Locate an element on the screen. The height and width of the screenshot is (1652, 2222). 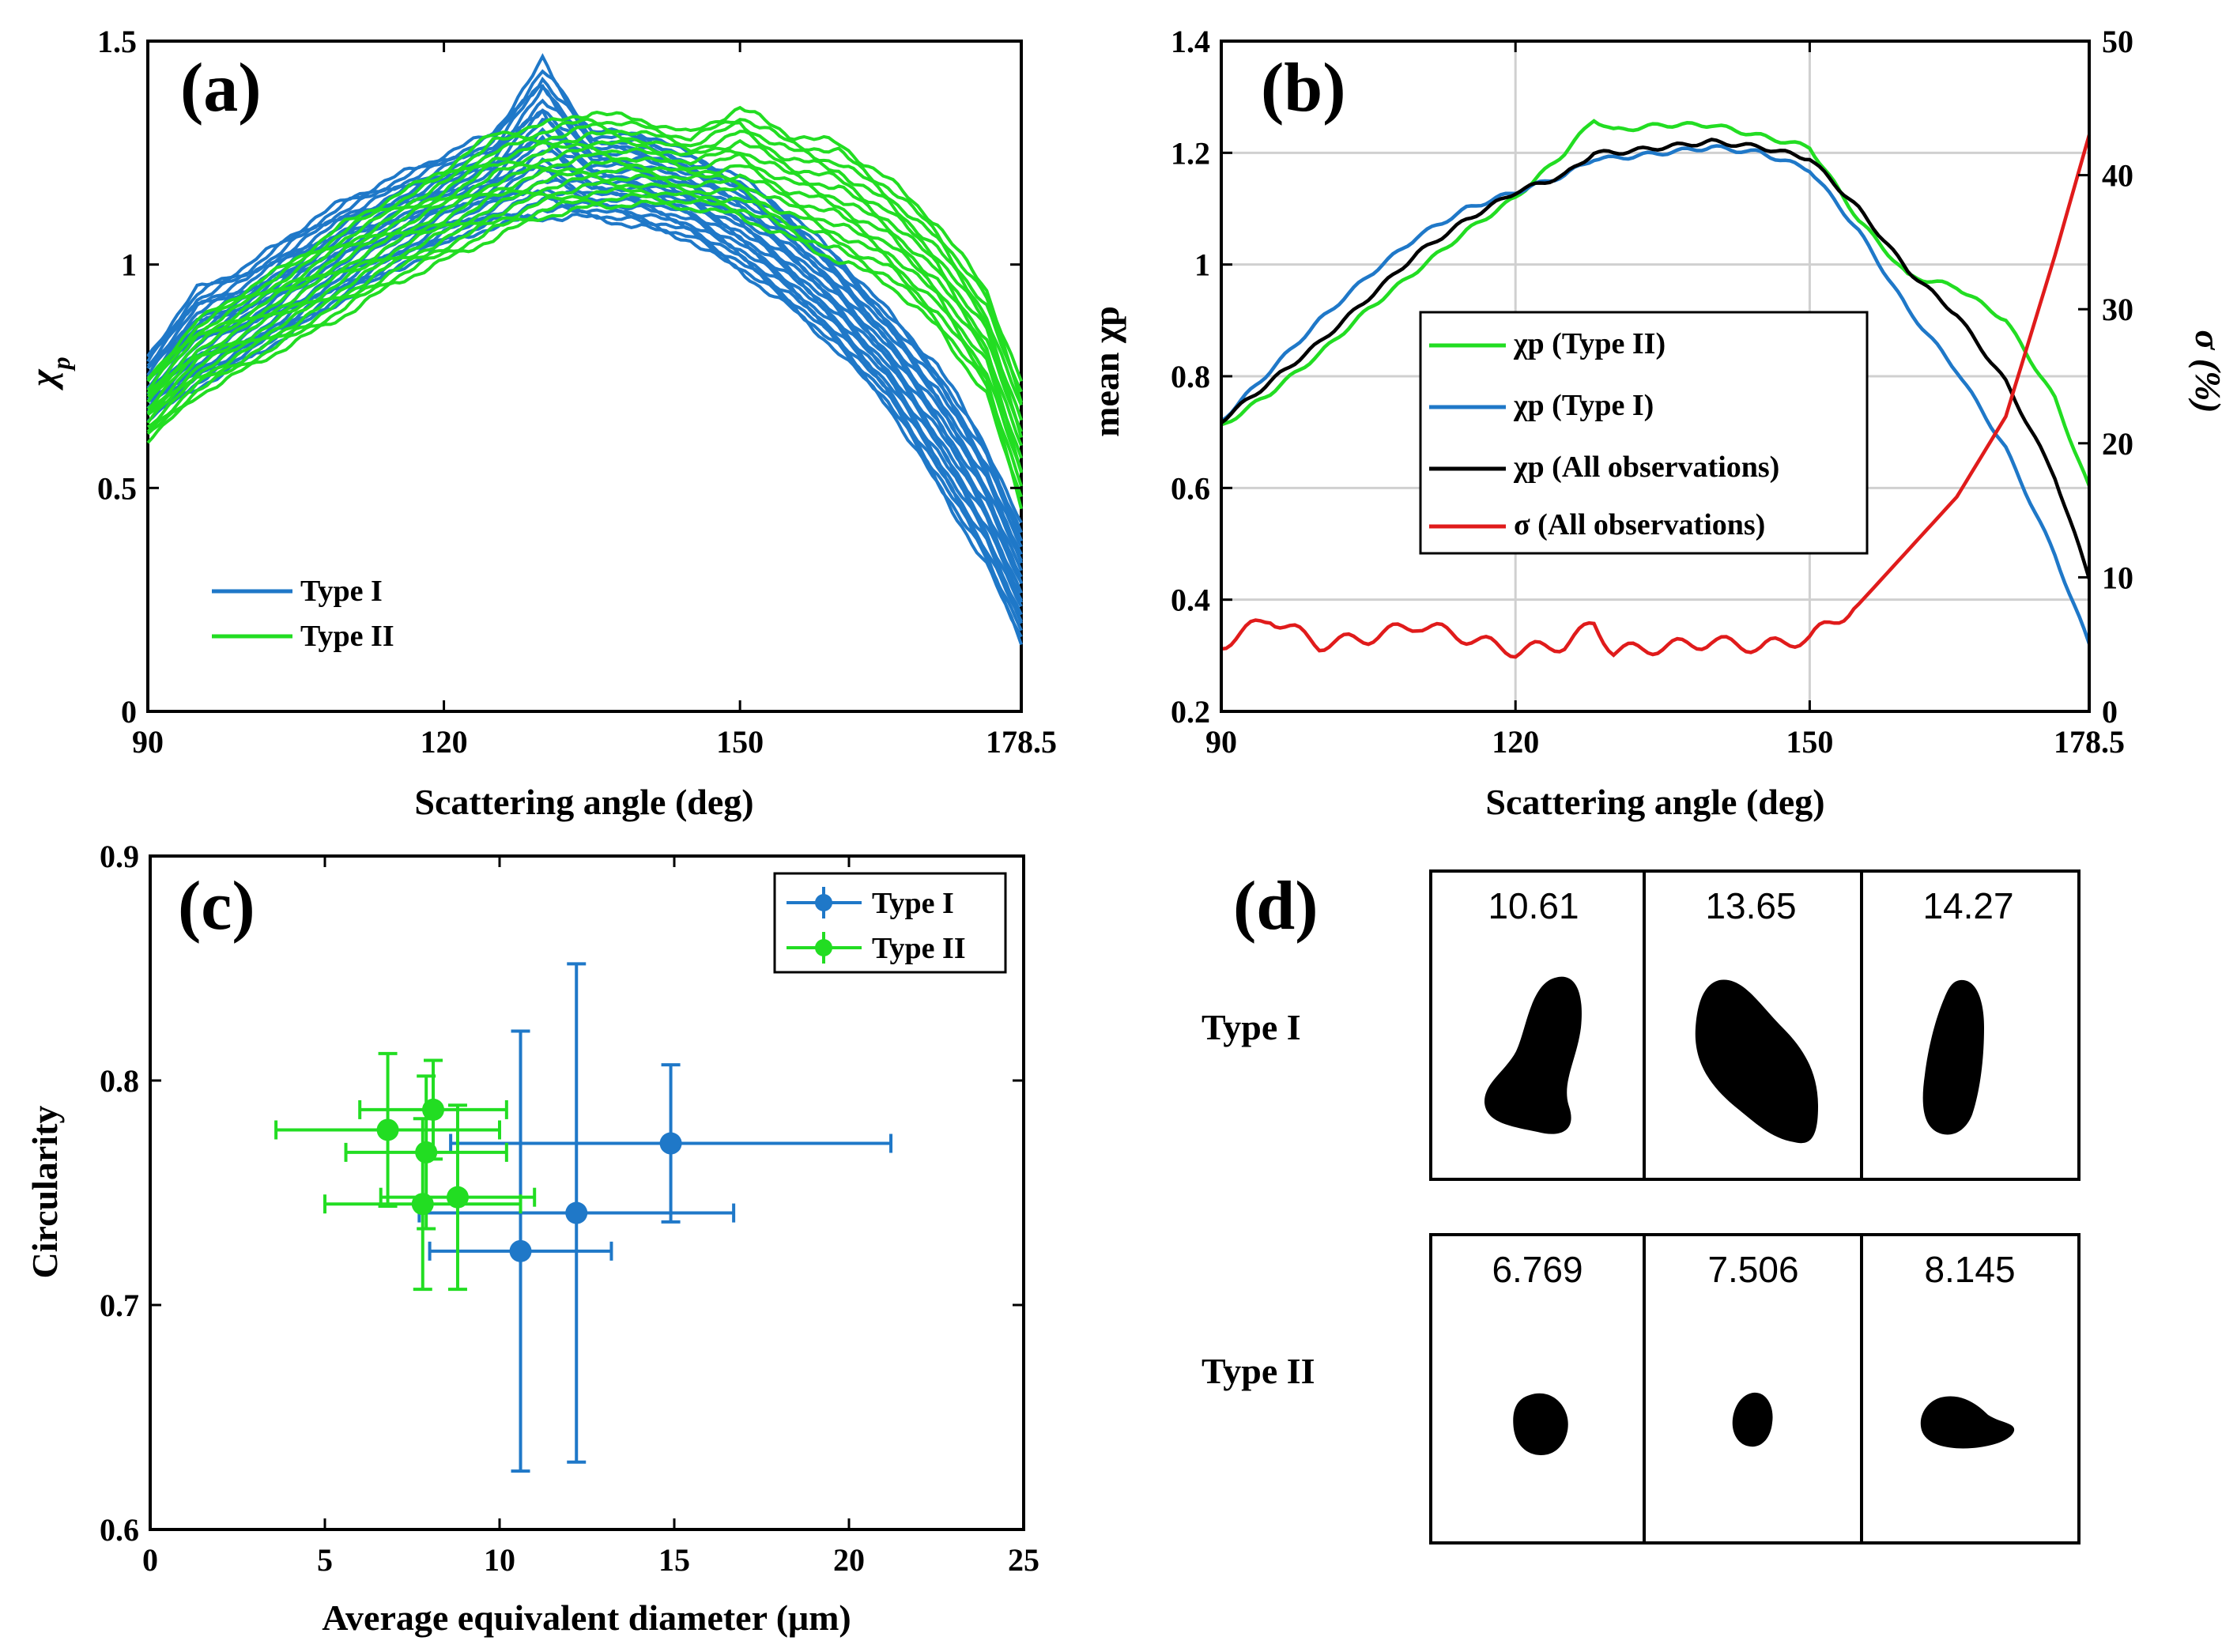
x-tick-label: 20 is located at coordinates (849, 1560).